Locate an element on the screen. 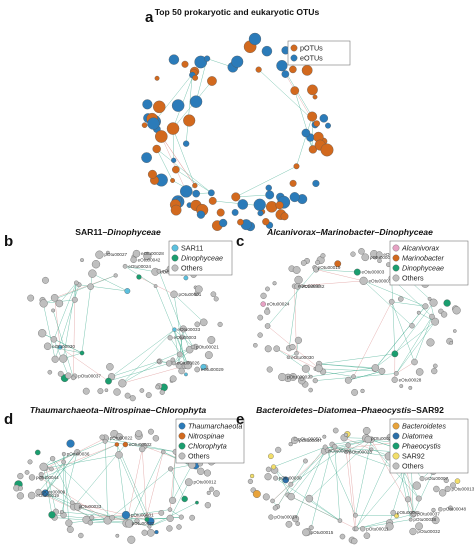  node-label: eOtu00026 is located at coordinates (188, 363).